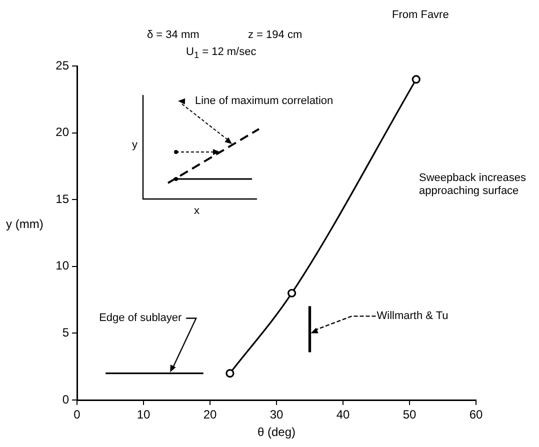  What do you see at coordinates (473, 185) in the screenshot?
I see `annotation: Sweepback increases approaching surface` at bounding box center [473, 185].